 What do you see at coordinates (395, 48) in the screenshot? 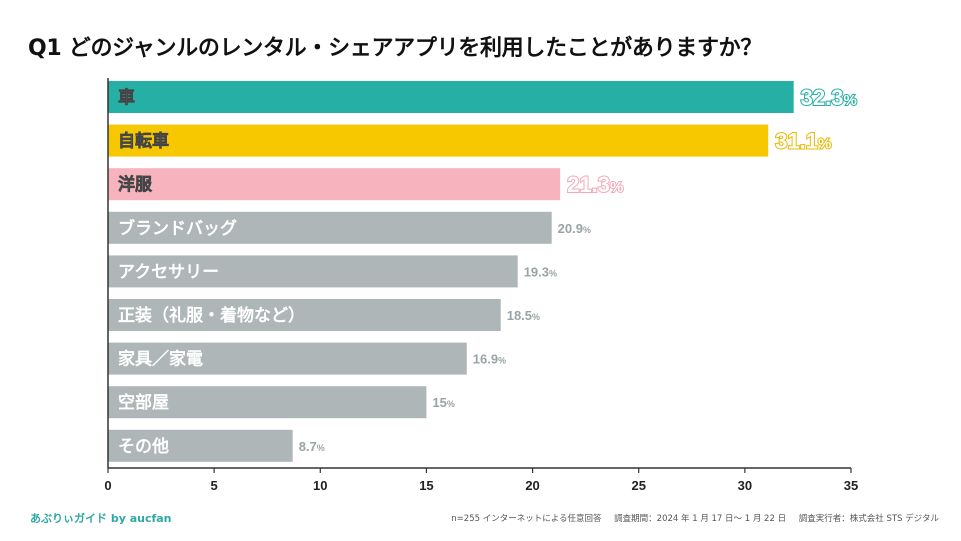
I see `chart-title: Q1 どのジャンルのレンタル・シェアアプリを利用したことがありますか？` at bounding box center [395, 48].